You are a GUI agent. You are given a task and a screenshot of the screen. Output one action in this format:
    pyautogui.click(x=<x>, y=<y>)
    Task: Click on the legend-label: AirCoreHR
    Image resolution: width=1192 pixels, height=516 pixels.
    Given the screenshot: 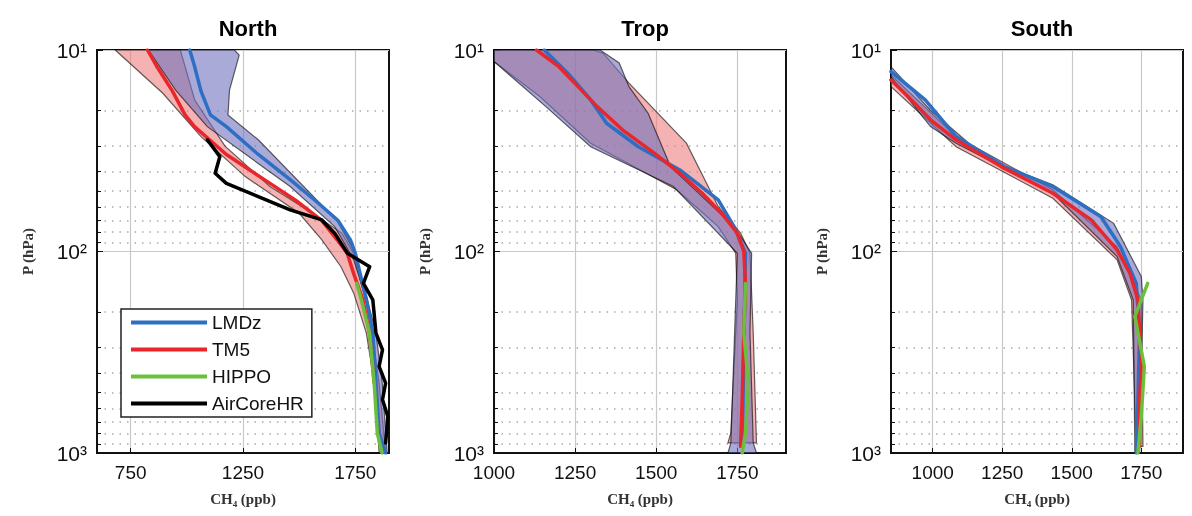 What is the action you would take?
    pyautogui.click(x=258, y=403)
    